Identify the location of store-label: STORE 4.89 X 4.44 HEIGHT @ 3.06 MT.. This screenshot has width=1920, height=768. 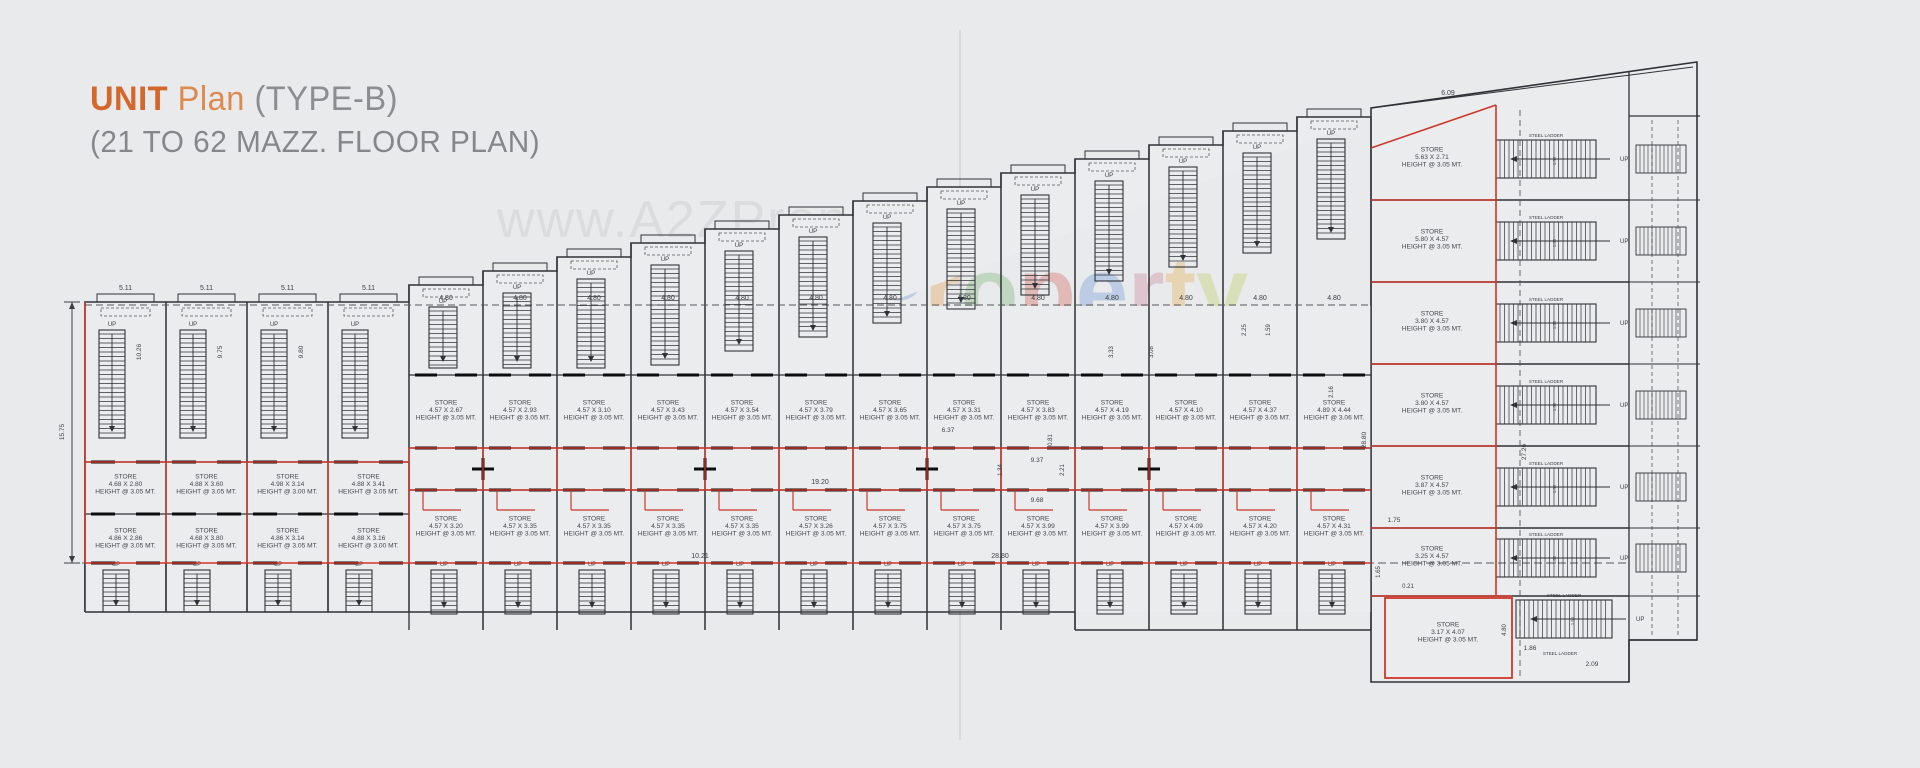
(1334, 411).